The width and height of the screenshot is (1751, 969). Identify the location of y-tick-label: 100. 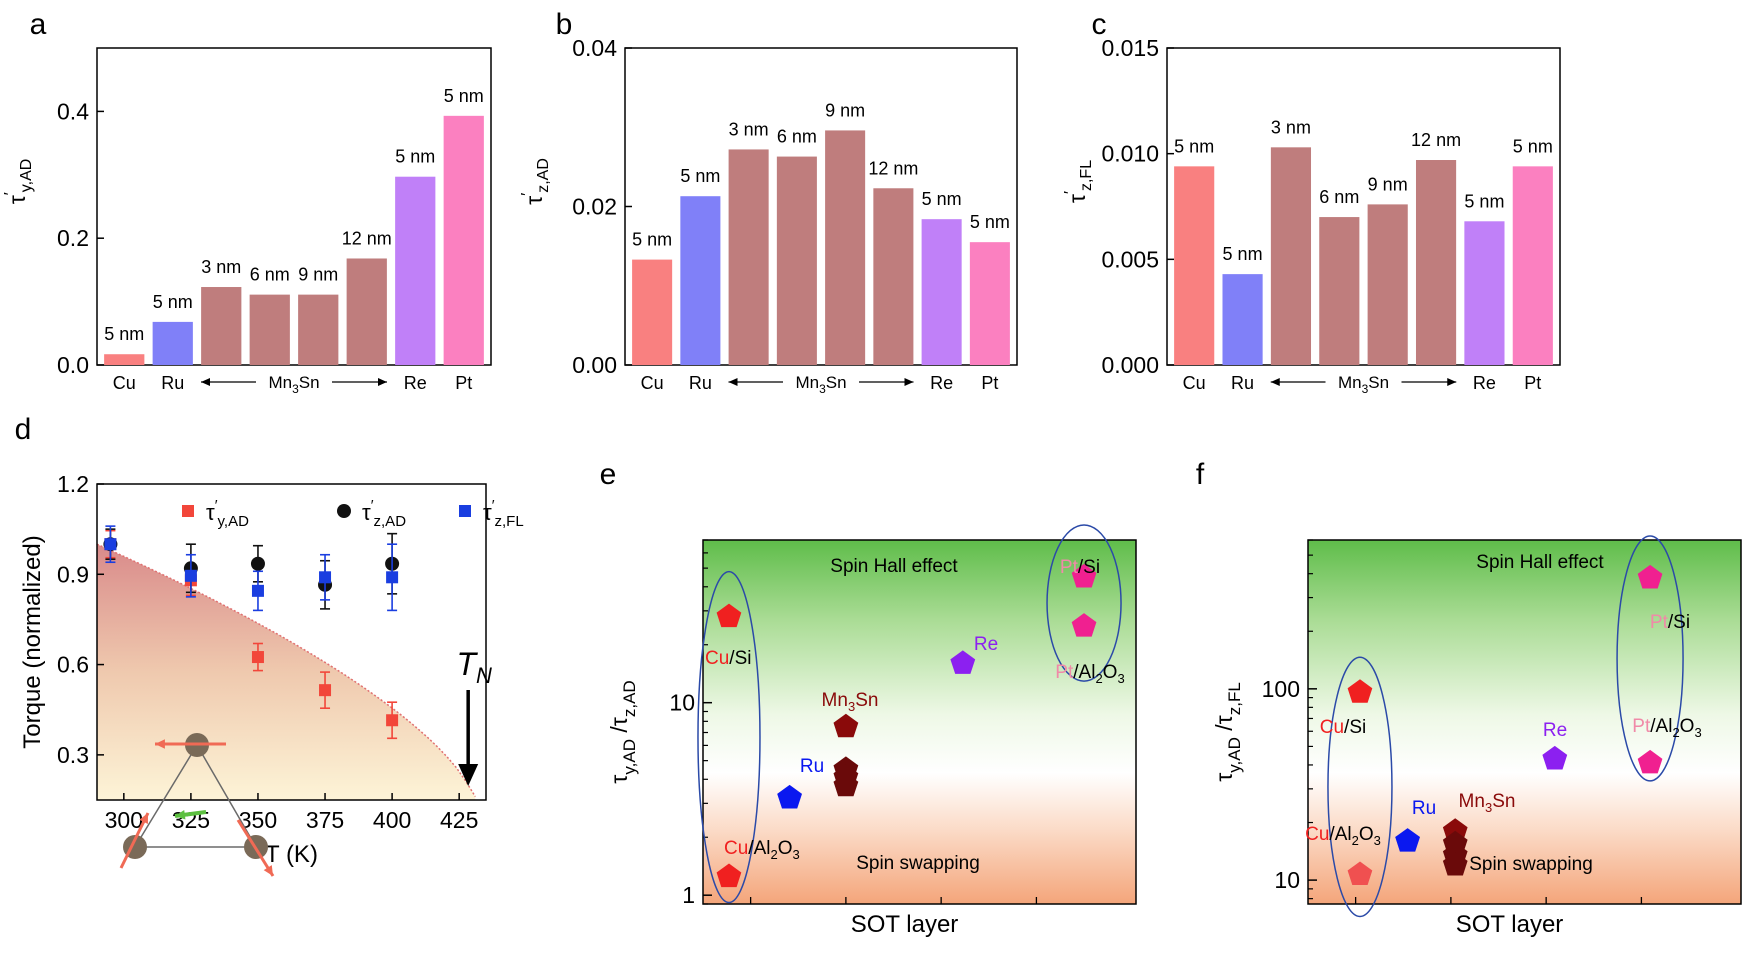
(1281, 689).